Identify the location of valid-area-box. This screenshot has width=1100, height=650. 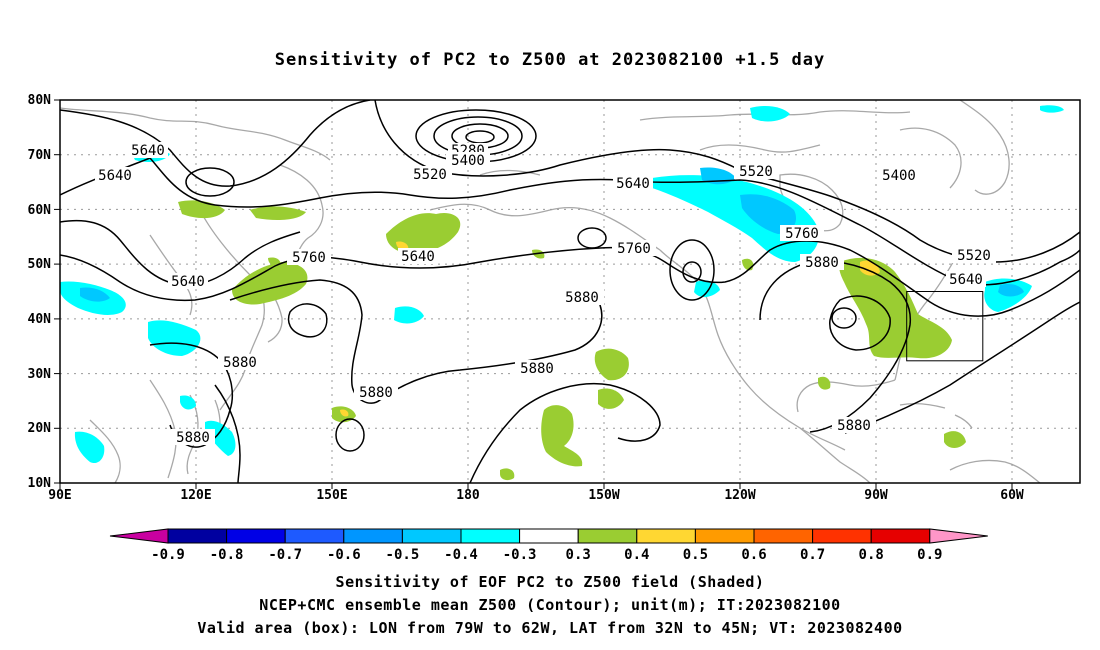
(945, 326).